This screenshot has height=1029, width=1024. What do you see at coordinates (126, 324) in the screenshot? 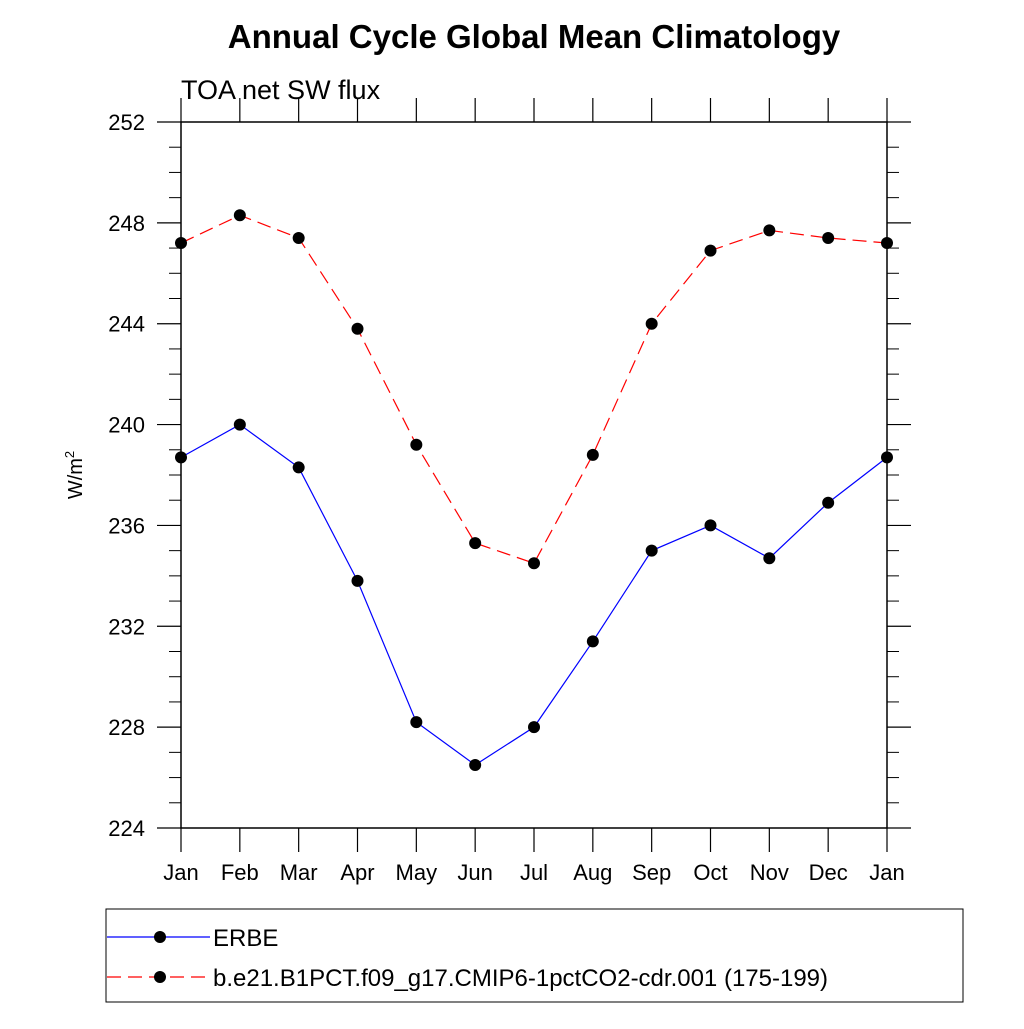
I see `y-tick-label: 244` at bounding box center [126, 324].